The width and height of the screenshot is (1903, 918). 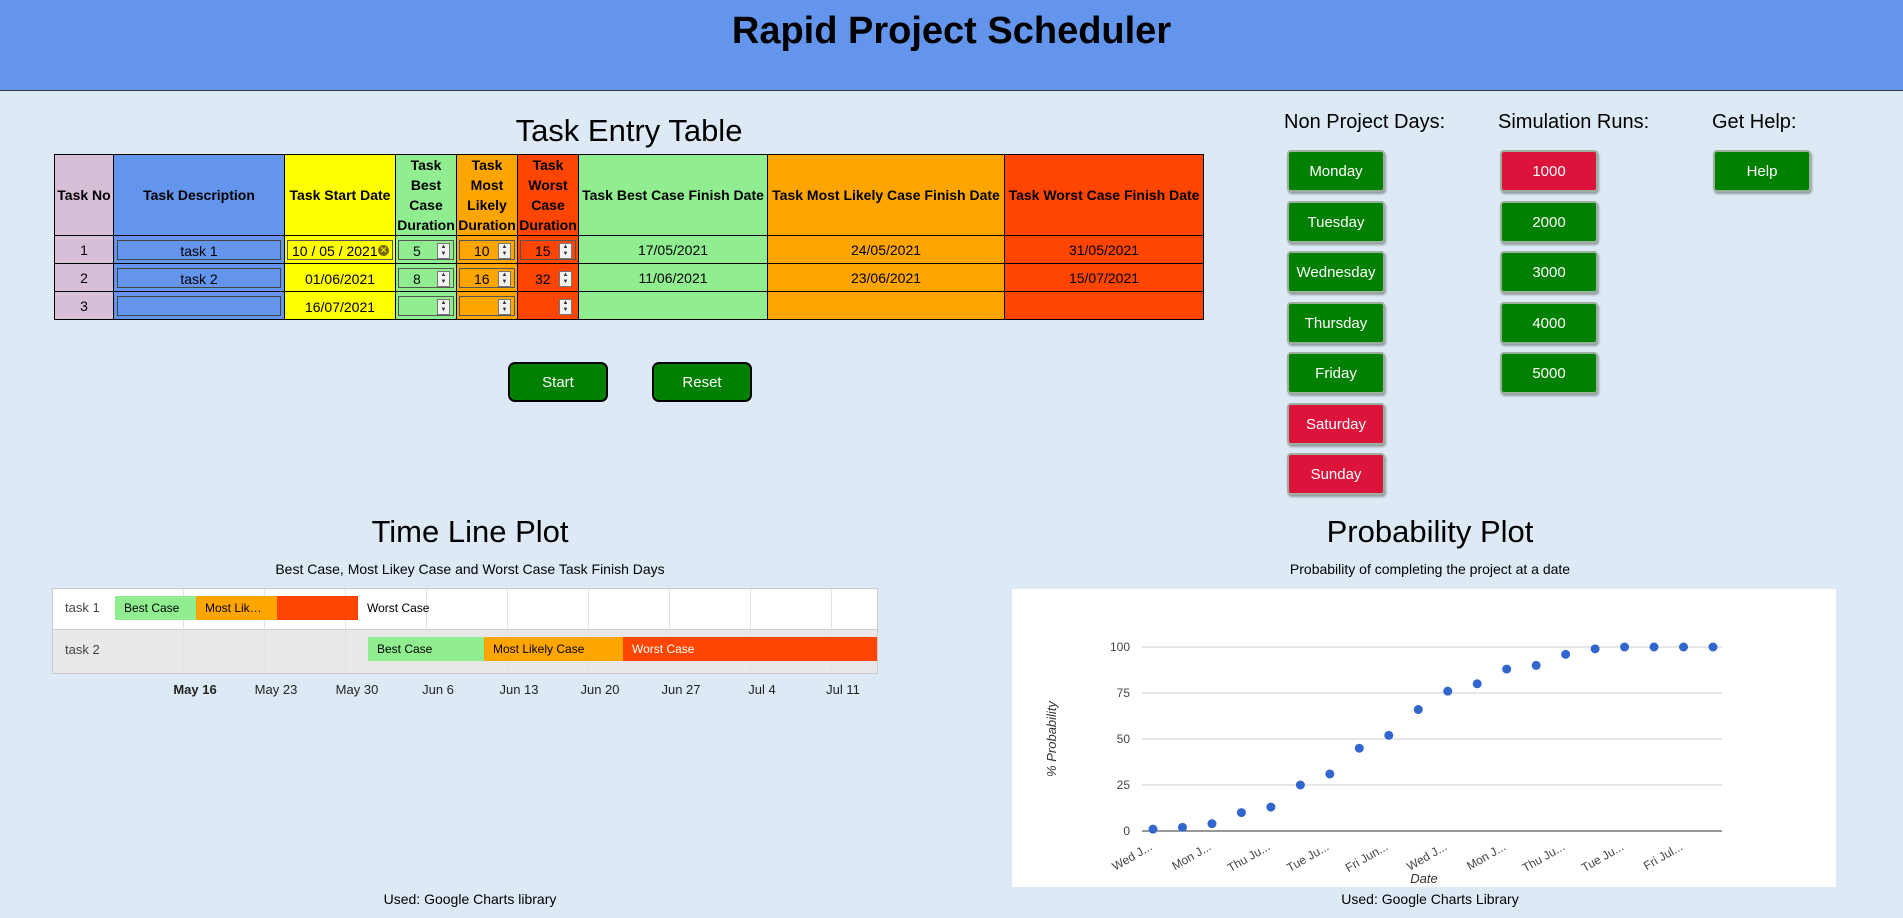 What do you see at coordinates (1549, 322) in the screenshot?
I see `runs-4000-button: 4000` at bounding box center [1549, 322].